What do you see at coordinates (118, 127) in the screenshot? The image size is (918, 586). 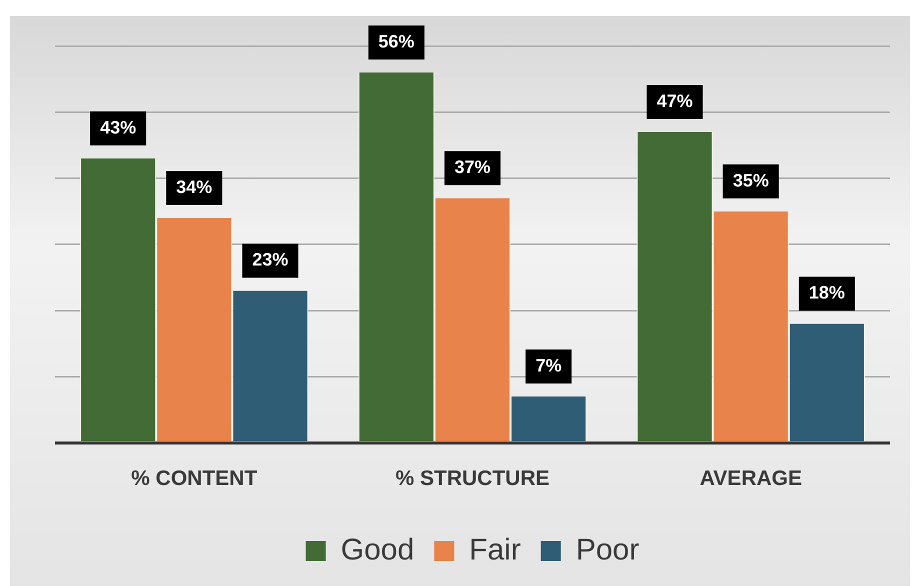 I see `data-label: 43%` at bounding box center [118, 127].